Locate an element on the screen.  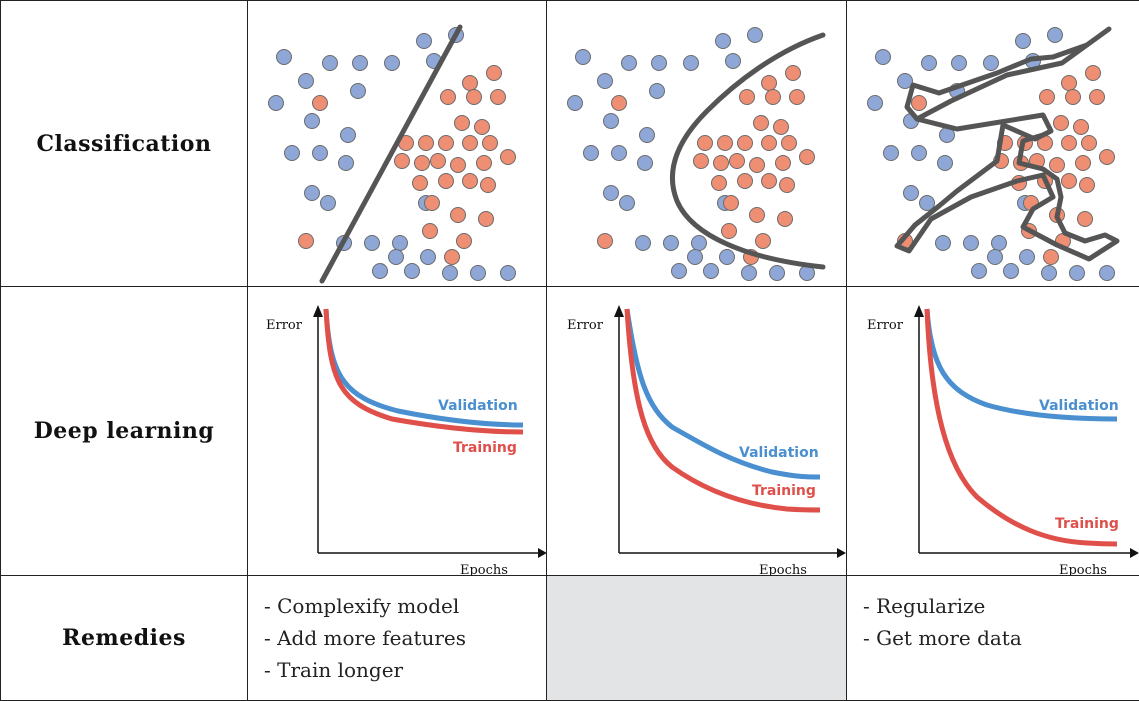
remedies-overfit-list: - Regularize - Get more data is located at coordinates (993, 622).